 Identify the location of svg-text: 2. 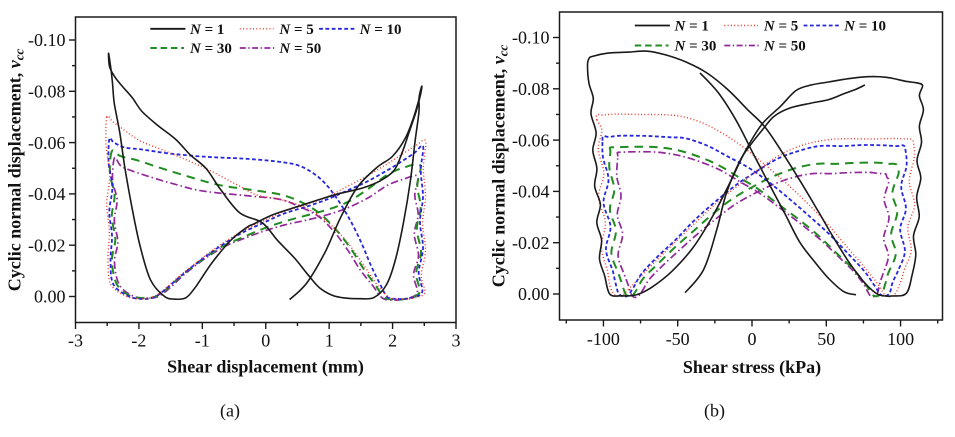
(392, 340).